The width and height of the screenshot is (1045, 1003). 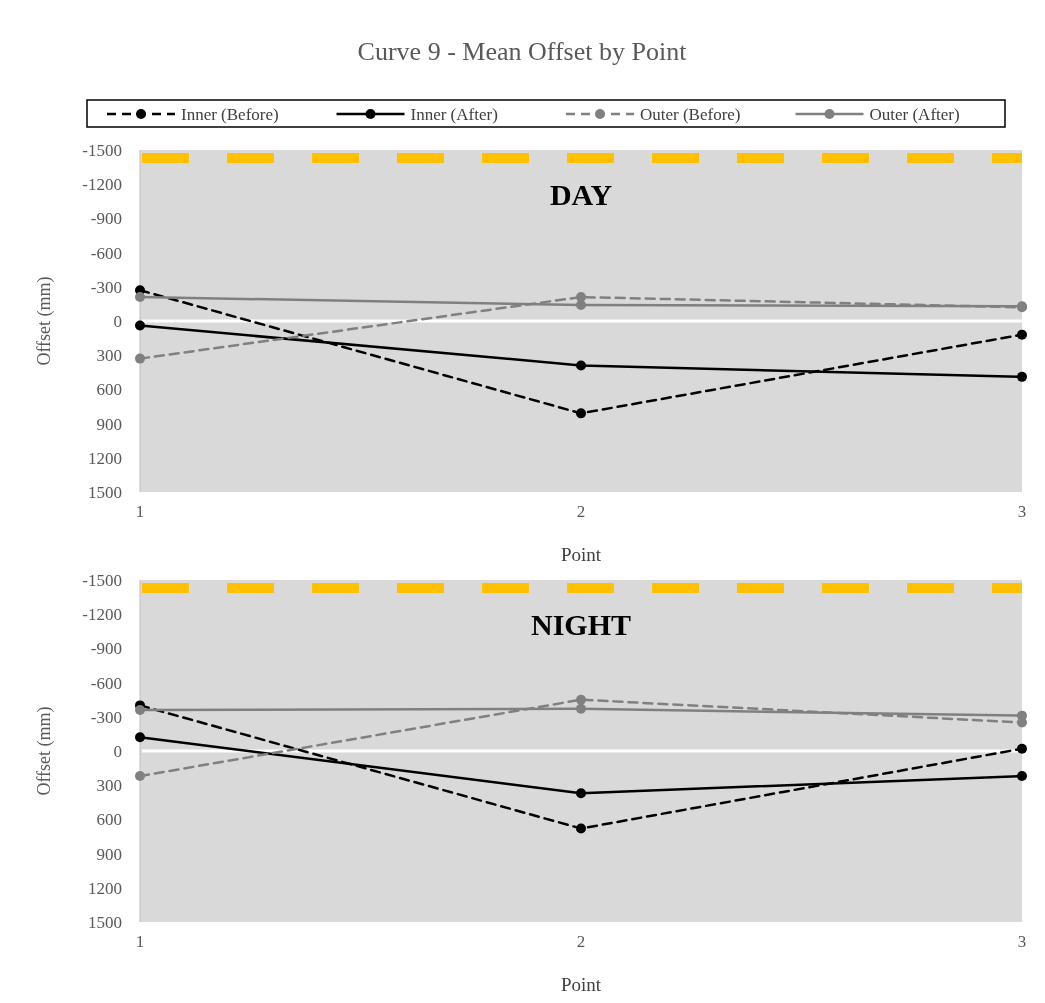 I want to click on legend-label: Outer (After), so click(x=914, y=114).